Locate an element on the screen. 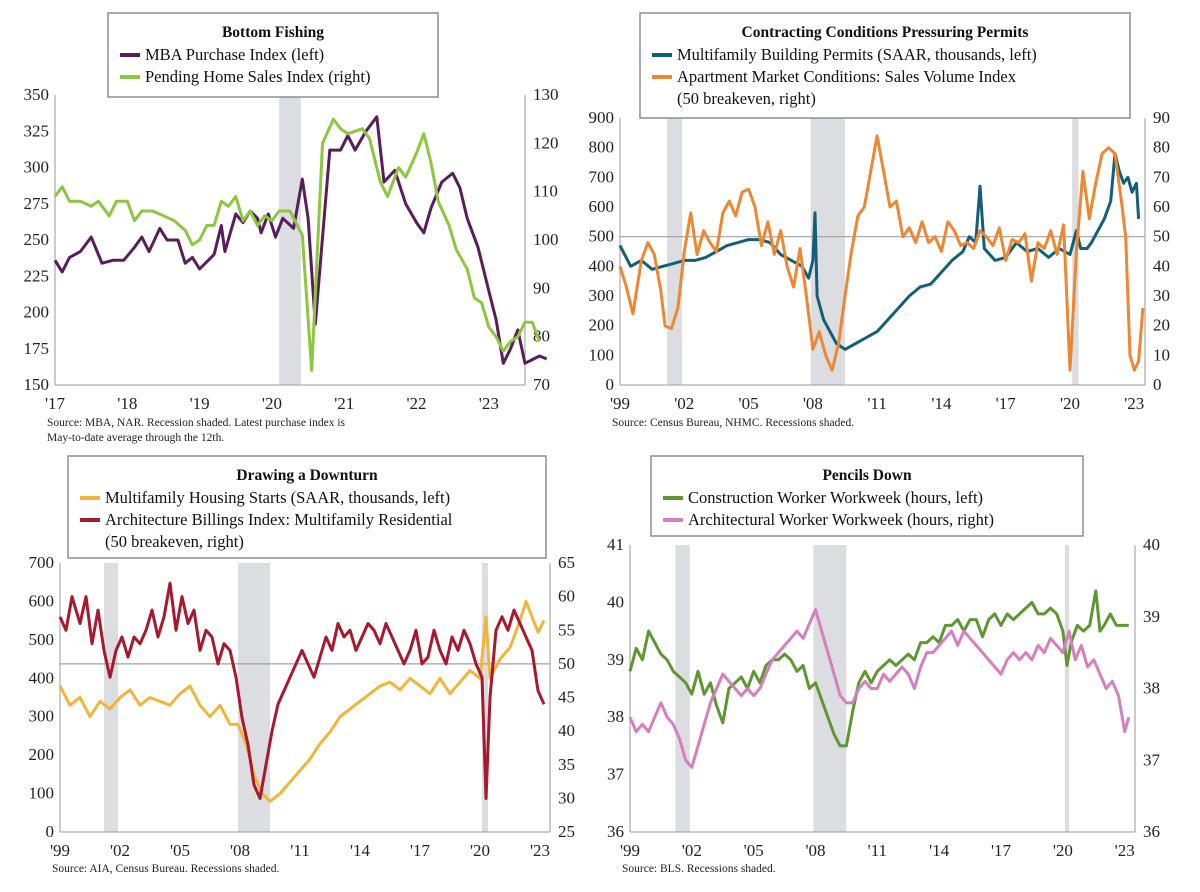  y-right-tick-label: 0 is located at coordinates (1157, 384).